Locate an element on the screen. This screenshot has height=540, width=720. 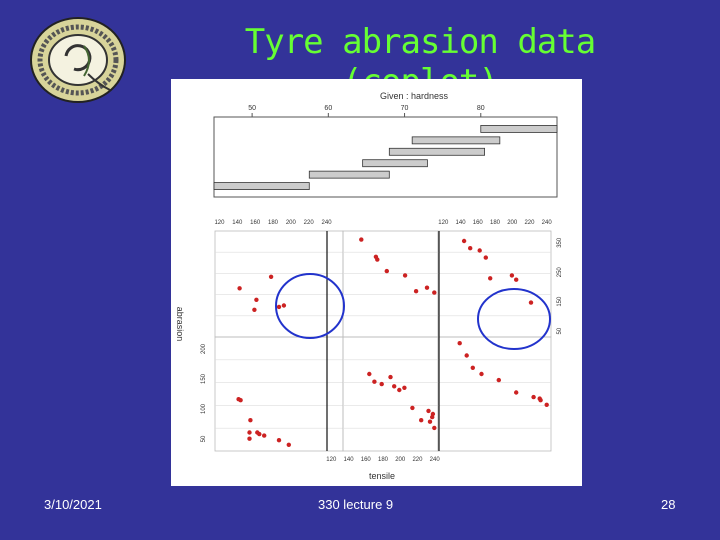
bottom-x-tick-label: 180 is located at coordinates (383, 460).